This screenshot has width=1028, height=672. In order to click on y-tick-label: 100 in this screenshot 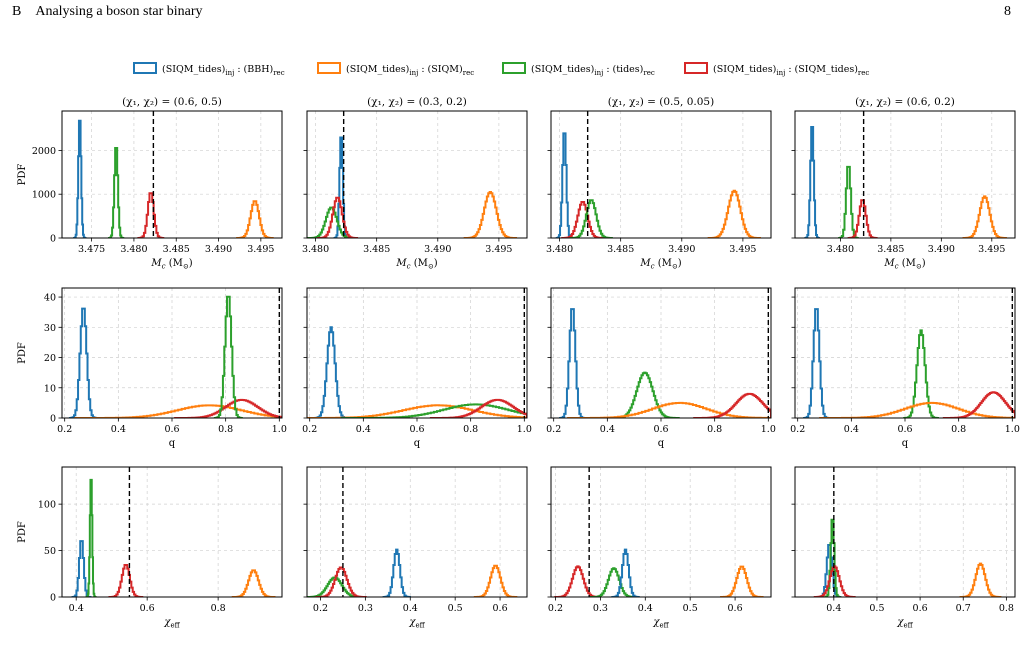, I will do `click(47, 505)`.